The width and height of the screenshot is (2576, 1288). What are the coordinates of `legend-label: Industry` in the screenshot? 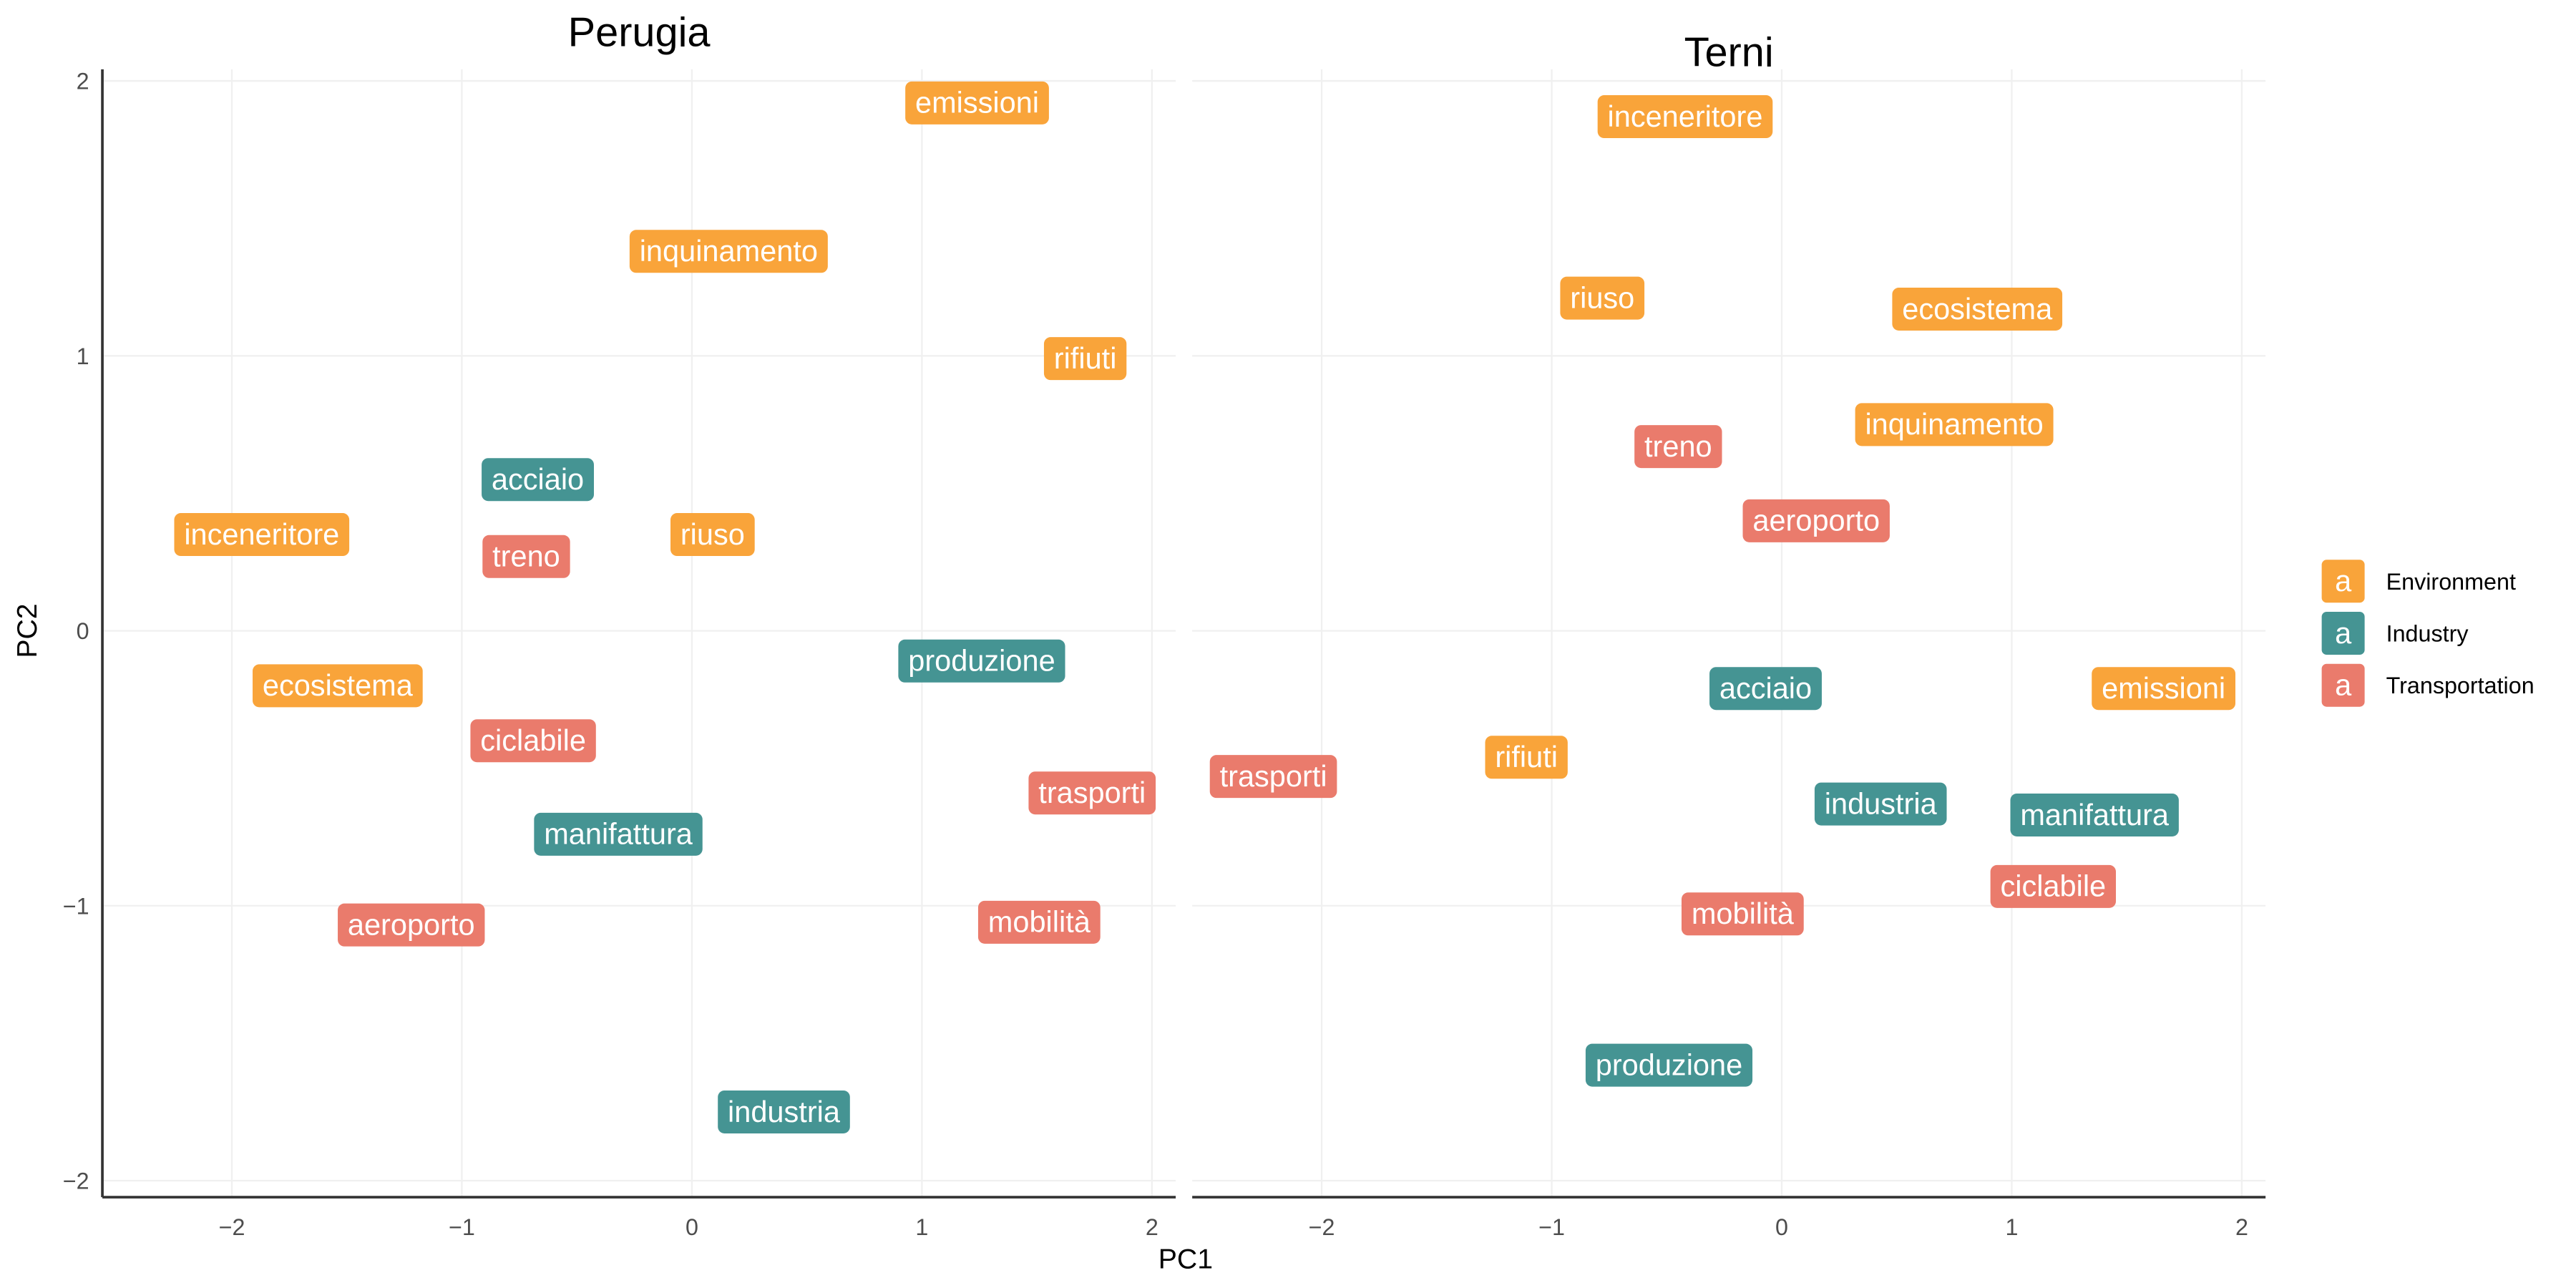 It's located at (2427, 634).